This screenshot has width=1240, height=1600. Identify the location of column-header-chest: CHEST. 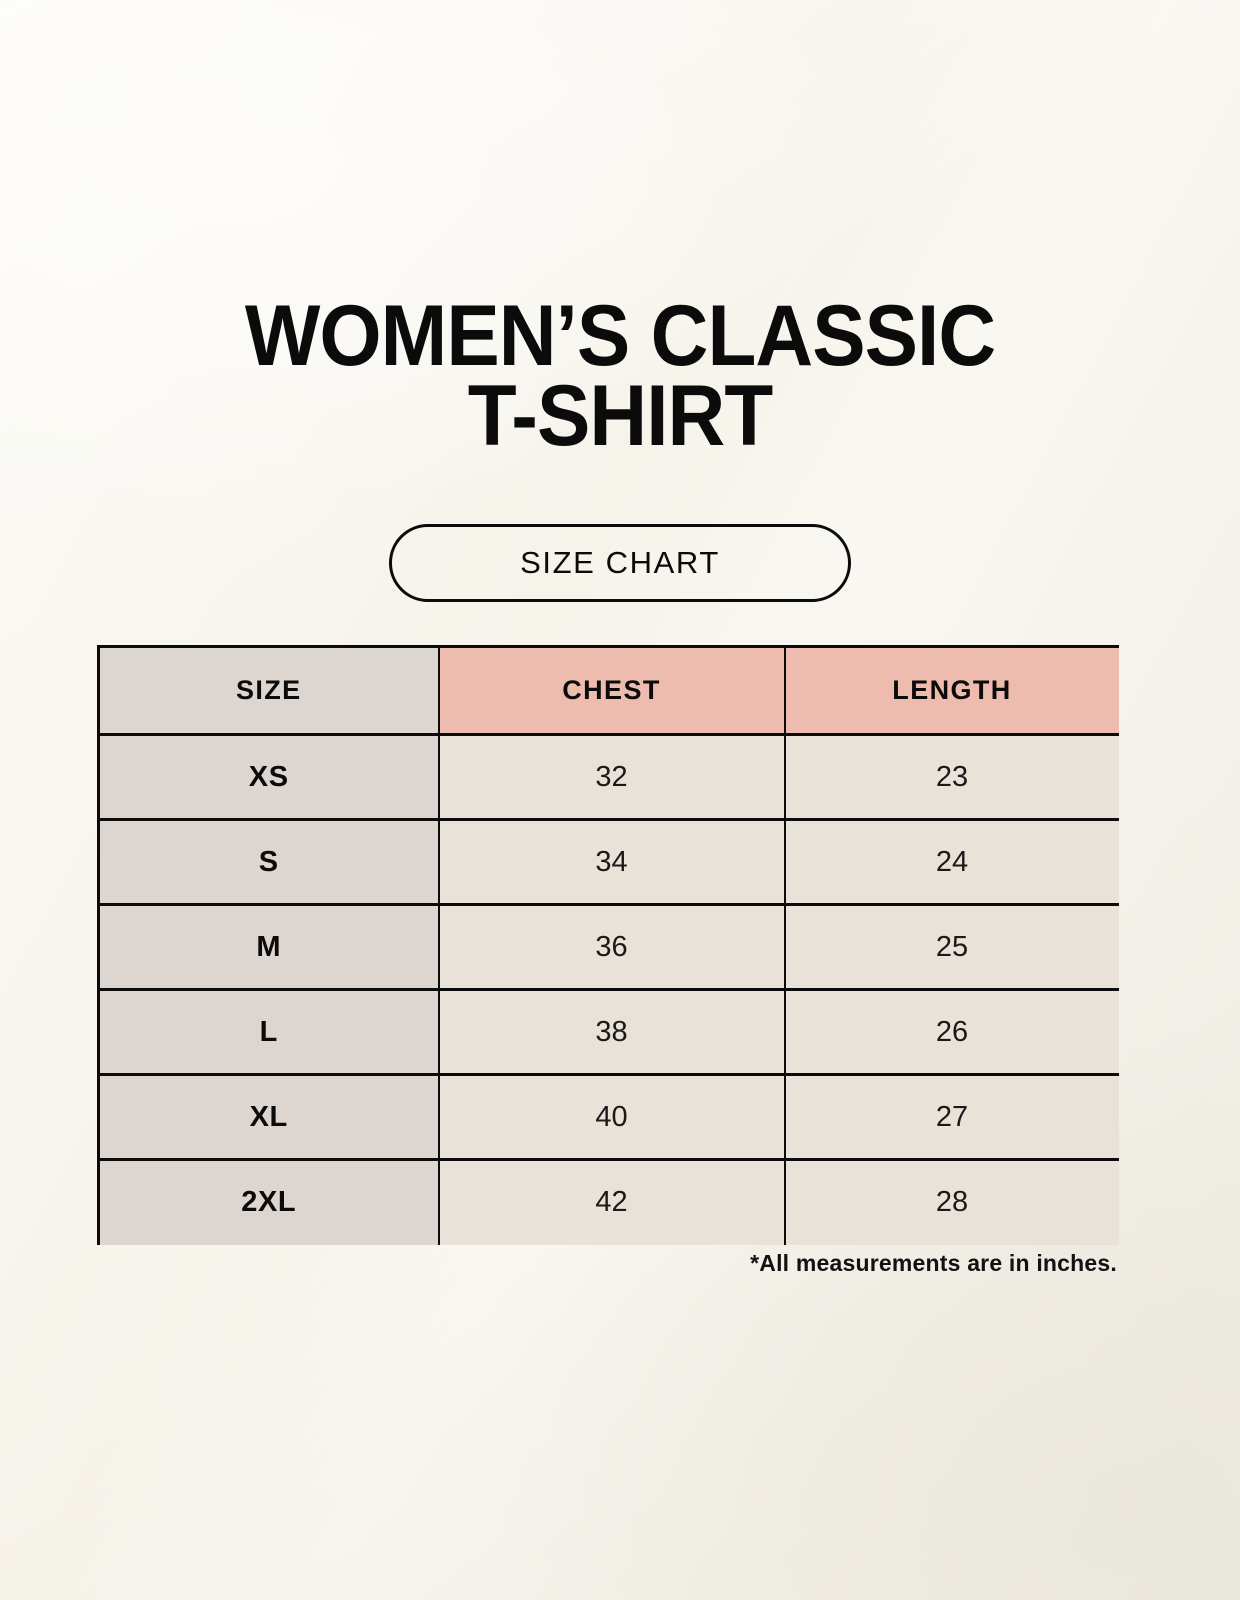
(612, 690).